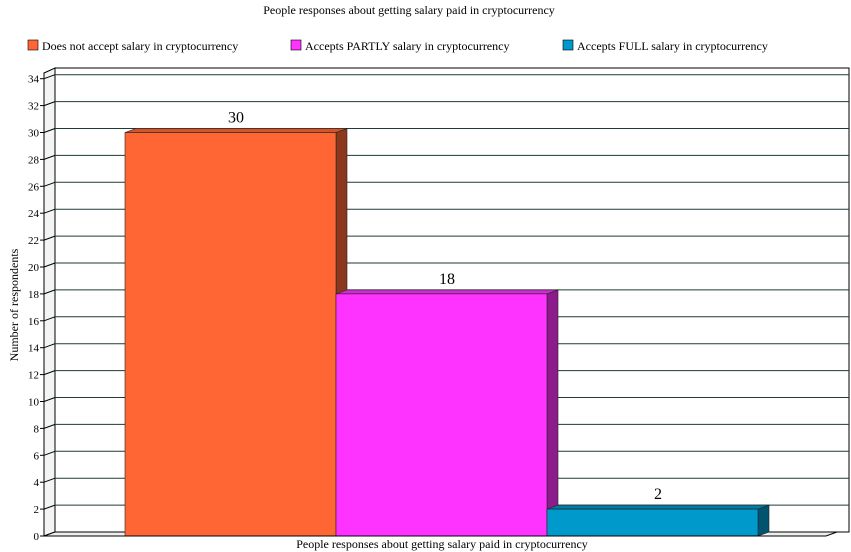 The image size is (851, 552). I want to click on y-tick-label: 18, so click(34, 295).